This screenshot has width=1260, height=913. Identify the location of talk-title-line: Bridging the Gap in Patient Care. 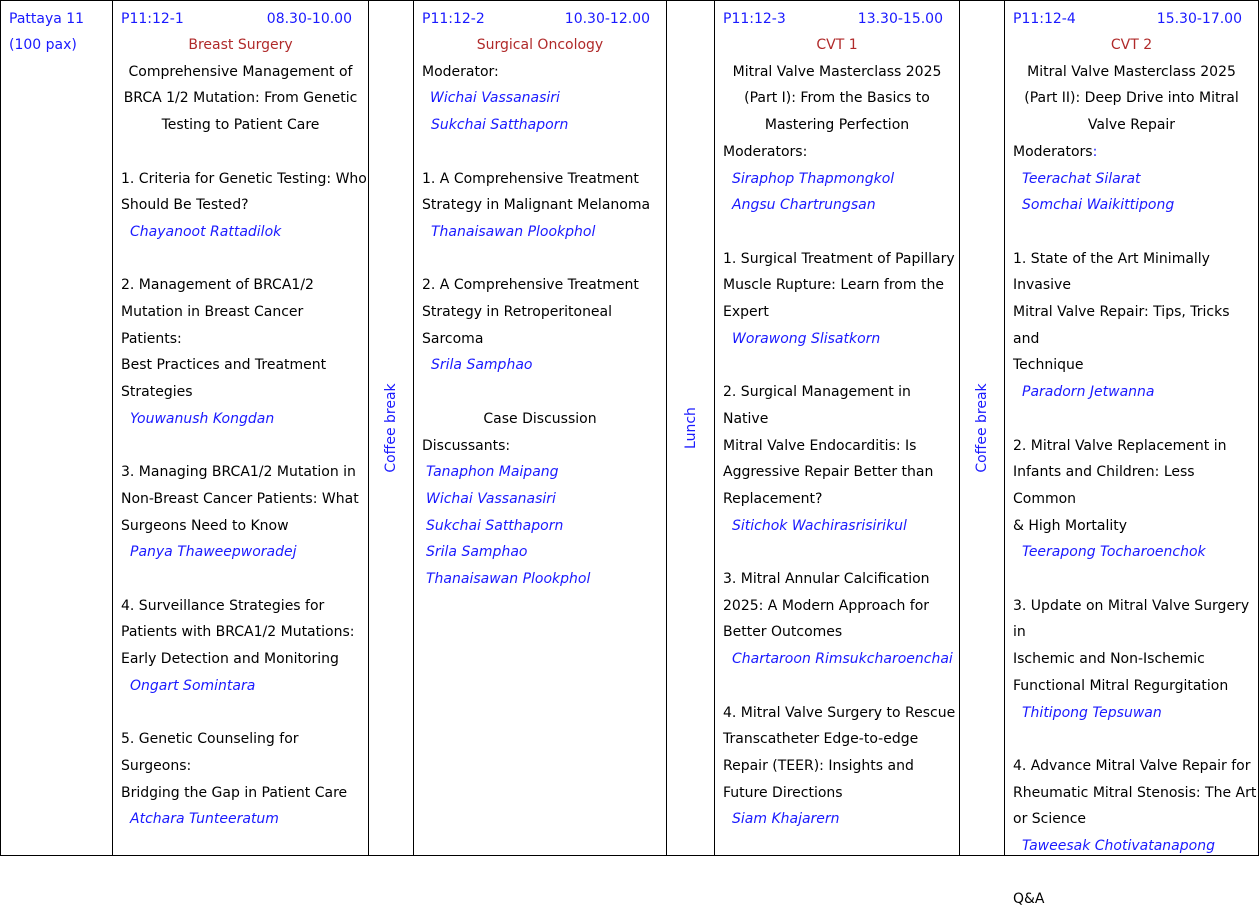
(234, 792).